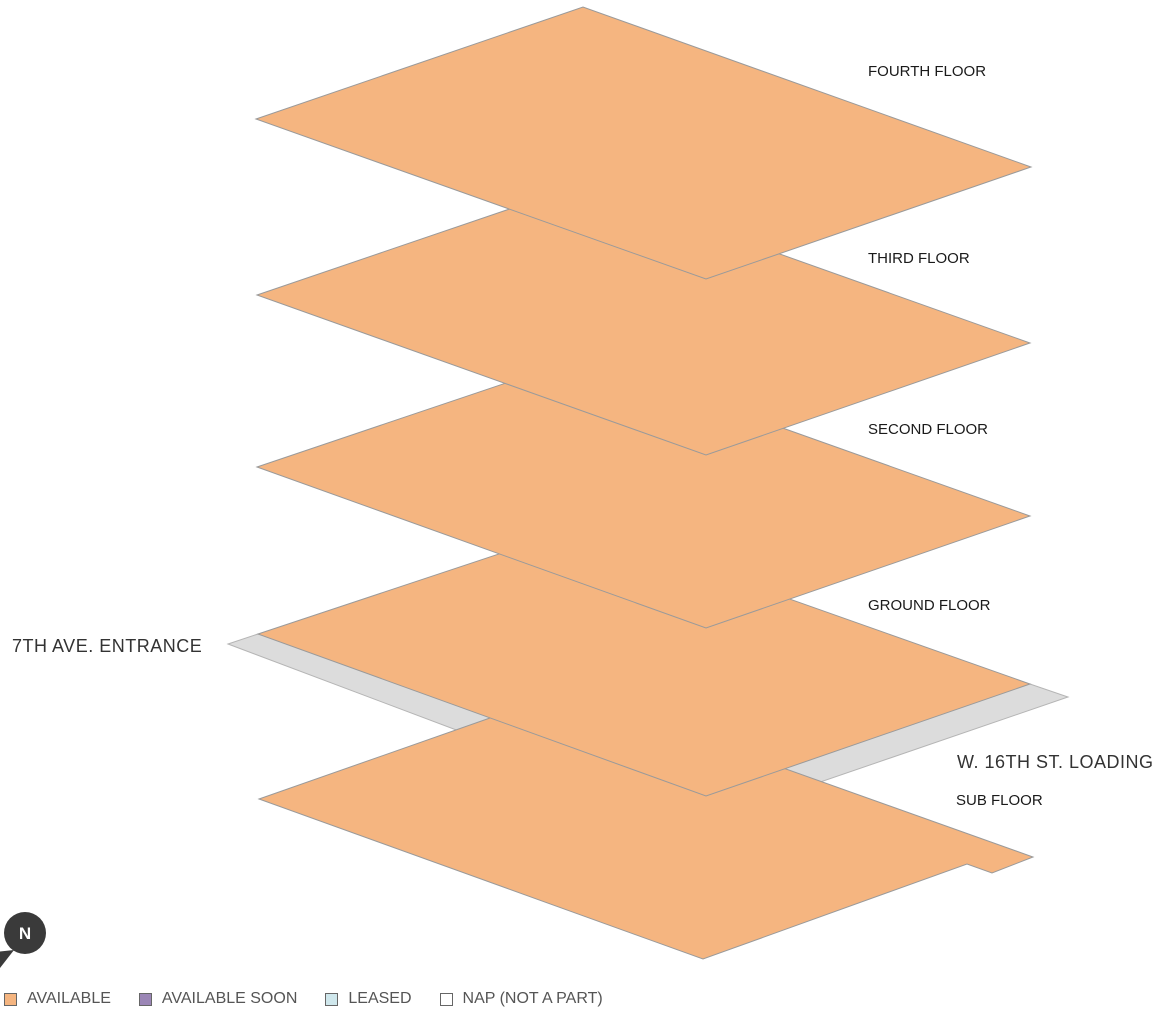 Image resolution: width=1163 pixels, height=1013 pixels. I want to click on legend-item-available-soon: AVAILABLE SOON, so click(218, 999).